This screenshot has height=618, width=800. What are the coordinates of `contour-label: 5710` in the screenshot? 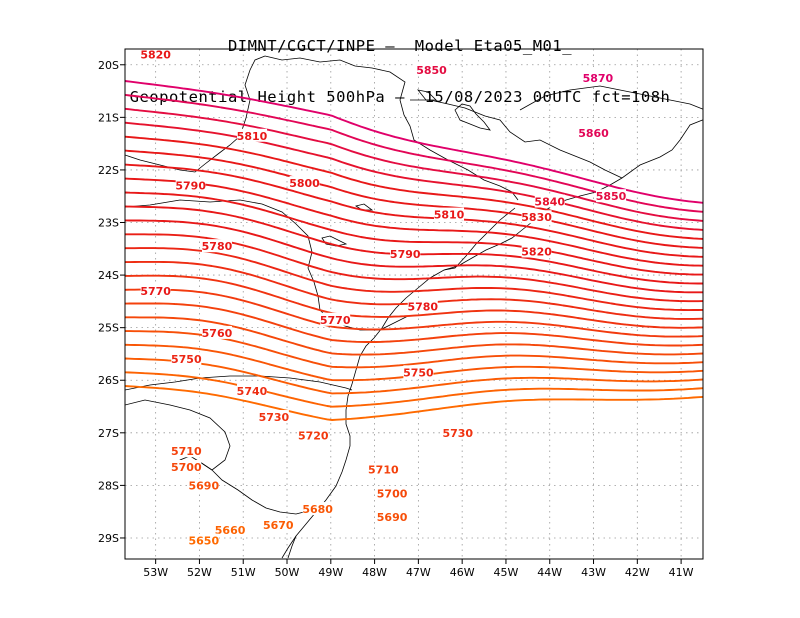 It's located at (383, 470).